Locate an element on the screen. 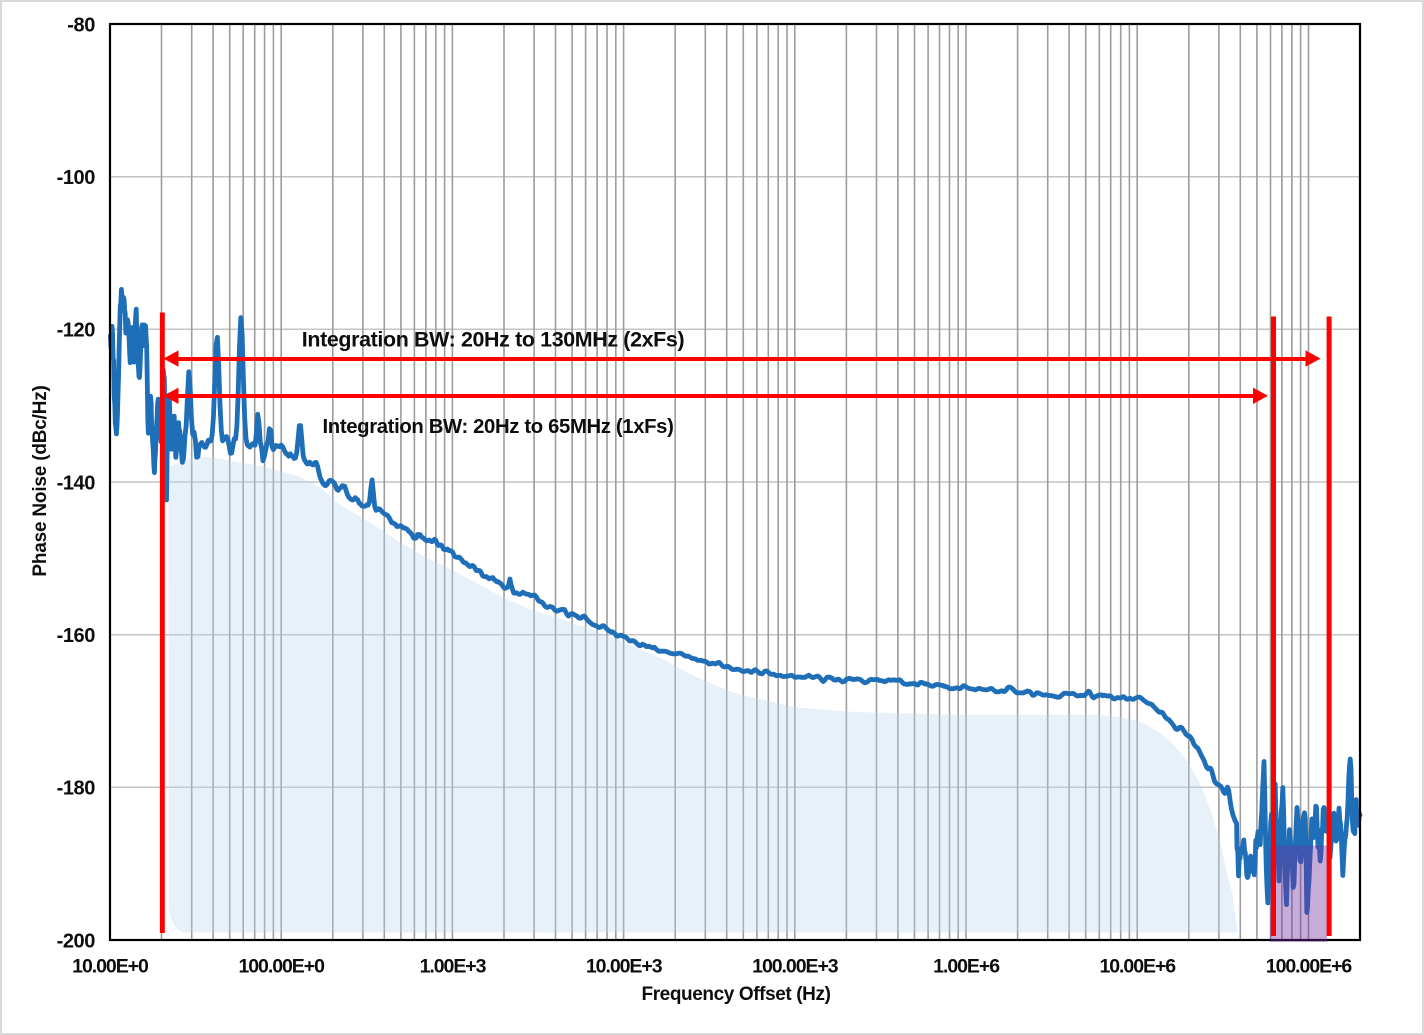  svg-text: 100.00E+0 is located at coordinates (281, 967).